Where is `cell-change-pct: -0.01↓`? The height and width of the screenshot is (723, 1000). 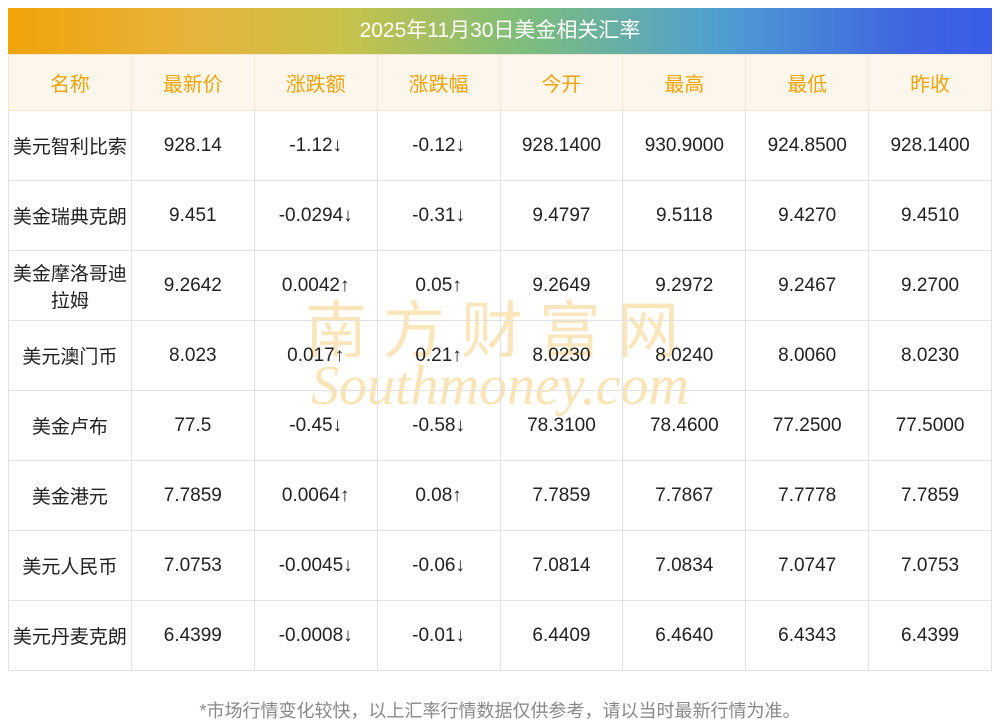
cell-change-pct: -0.01↓ is located at coordinates (438, 635).